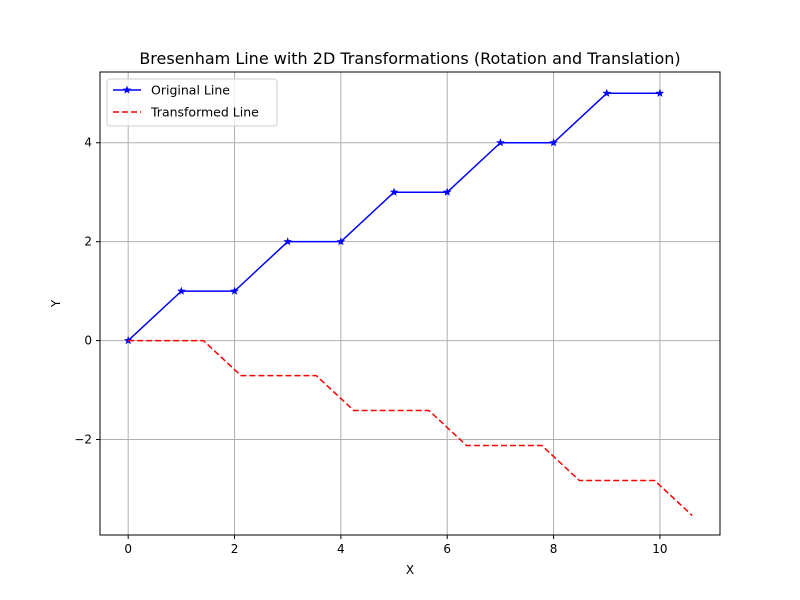 The image size is (800, 600). Describe the element at coordinates (190, 90) in the screenshot. I see `legend-label-original: Original Line` at that location.